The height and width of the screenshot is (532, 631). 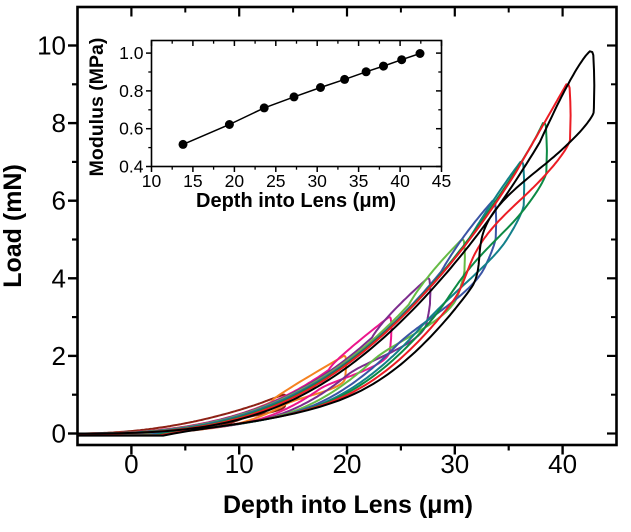 I want to click on svg-text: 0.8, so click(x=131, y=91).